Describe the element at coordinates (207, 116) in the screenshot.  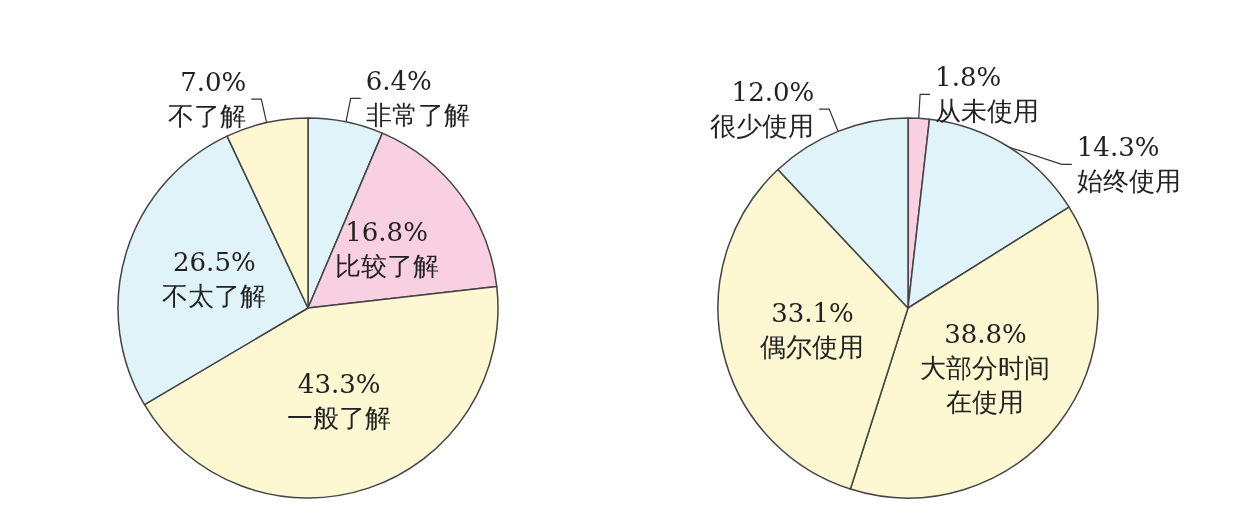
I see `slice-label: 不了解` at that location.